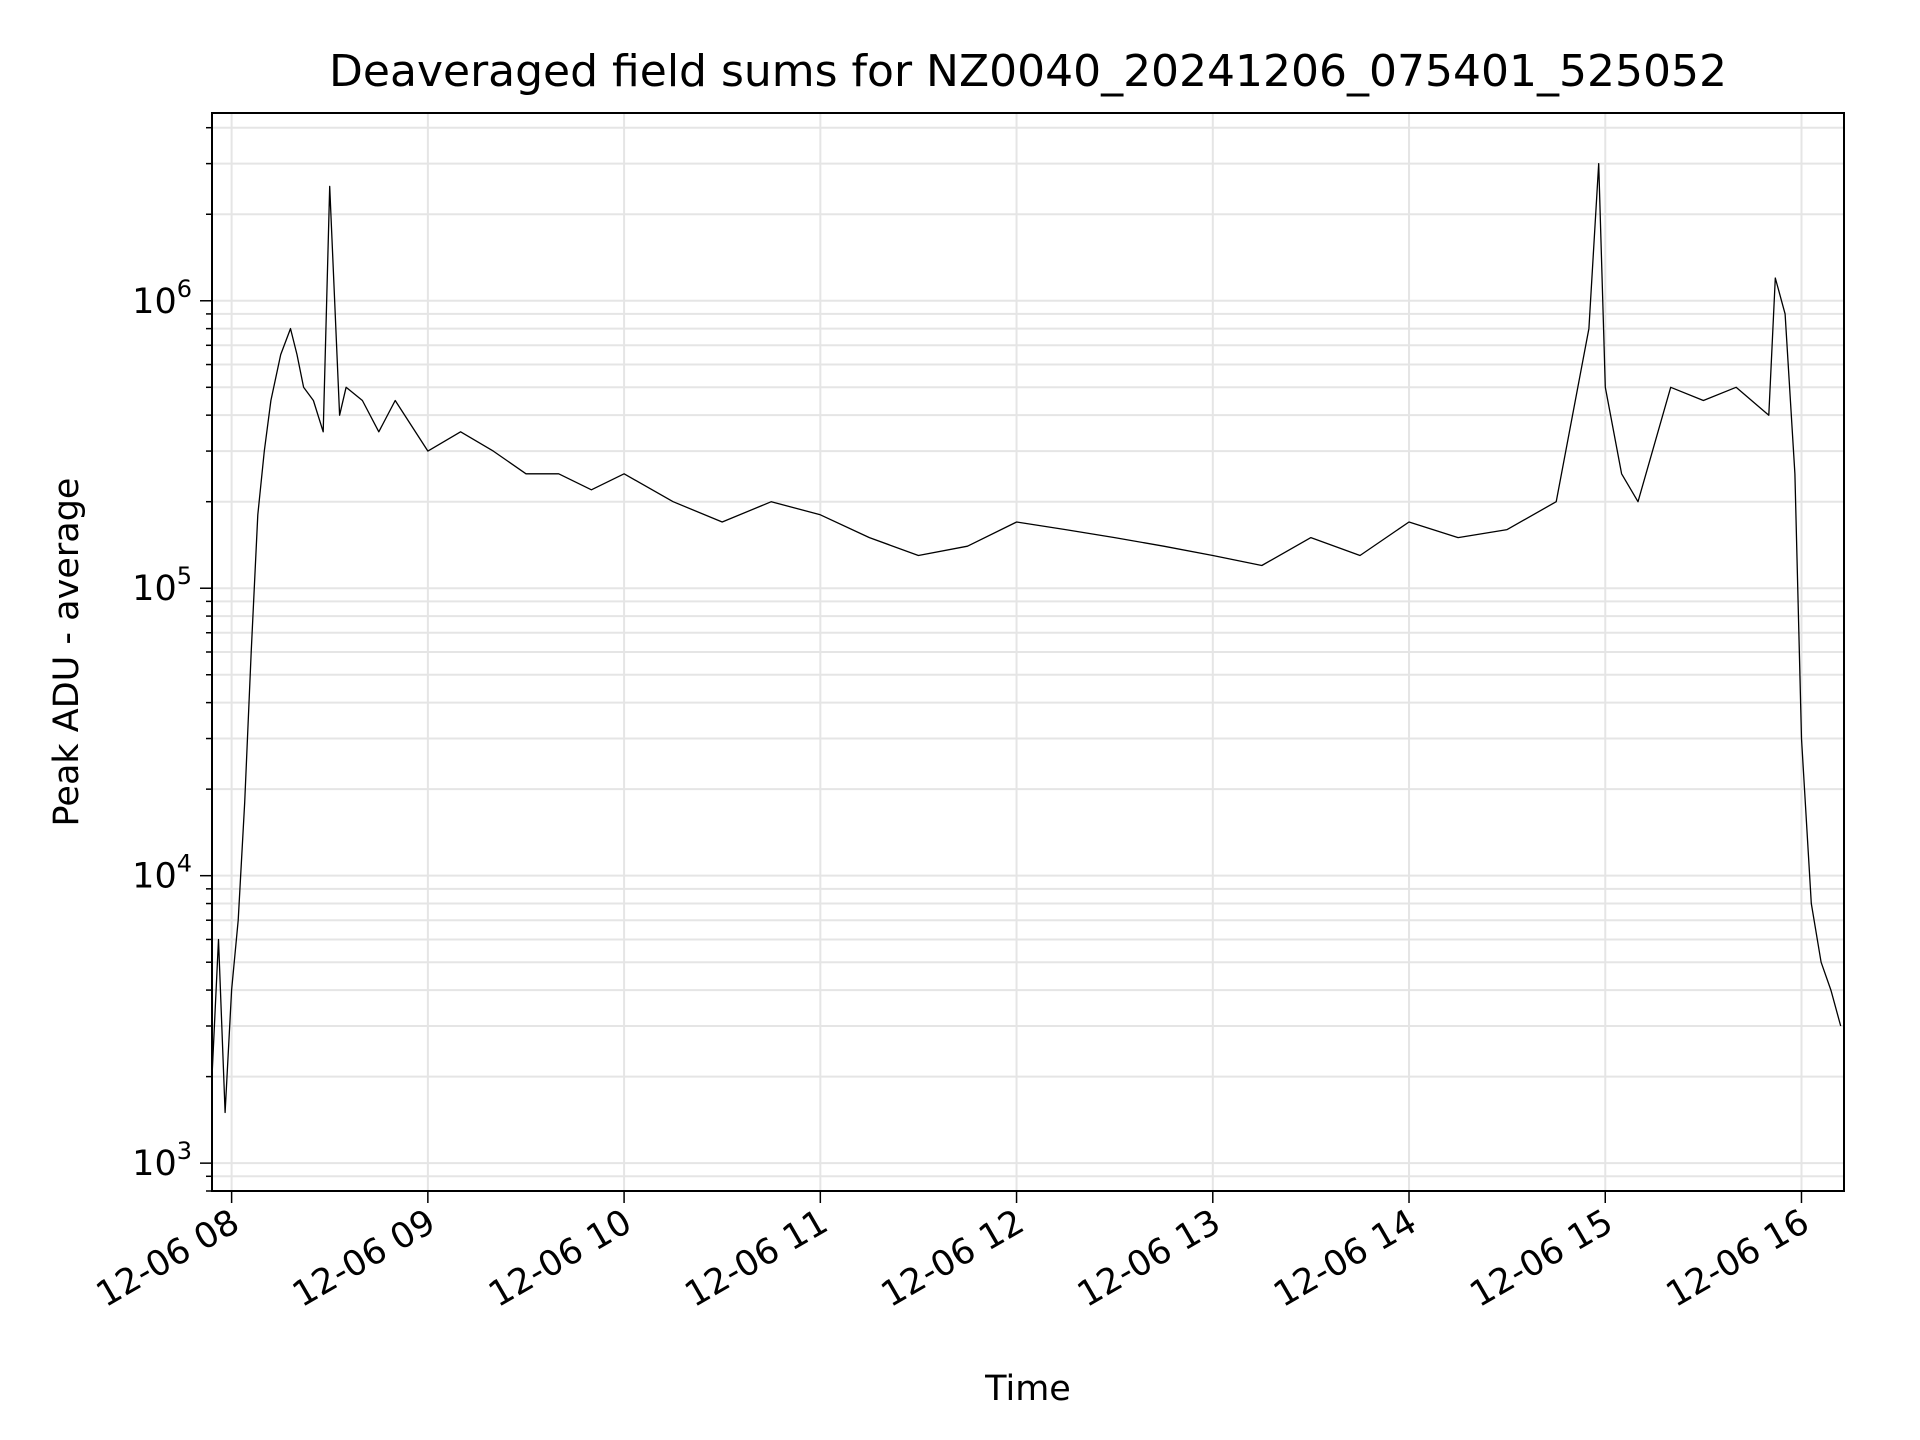 This screenshot has height=1440, width=1920. Describe the element at coordinates (172, 659) in the screenshot. I see `y-ticks: 10³ 10⁴ 10⁵ 10⁶` at that location.